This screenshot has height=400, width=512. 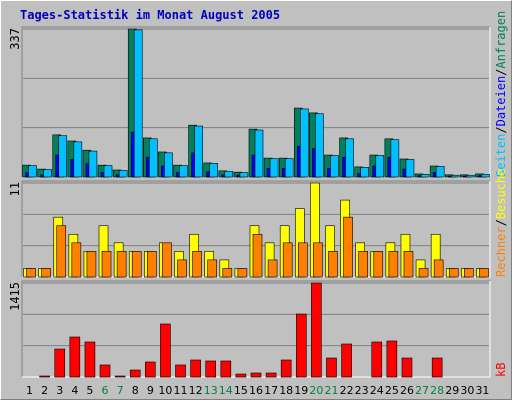 I want to click on x-tick-label: 26, so click(x=407, y=390).